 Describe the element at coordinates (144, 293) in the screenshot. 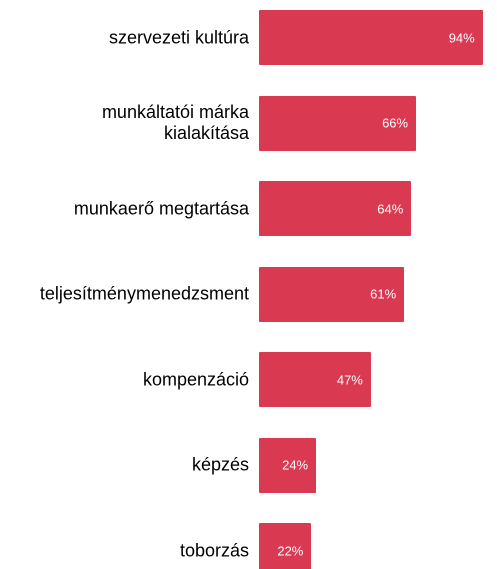

I see `category-label: teljesítménymenedzsment` at that location.